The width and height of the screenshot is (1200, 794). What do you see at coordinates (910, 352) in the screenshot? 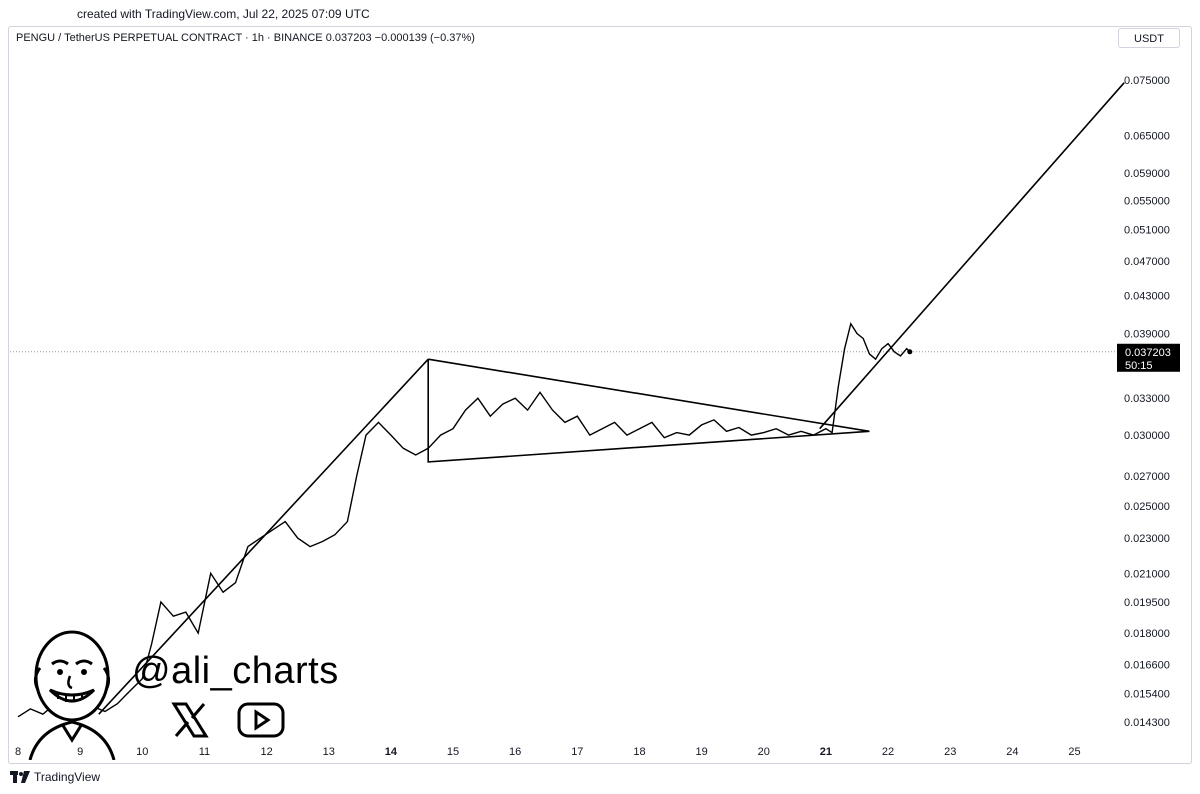
I see `last-price-dot` at bounding box center [910, 352].